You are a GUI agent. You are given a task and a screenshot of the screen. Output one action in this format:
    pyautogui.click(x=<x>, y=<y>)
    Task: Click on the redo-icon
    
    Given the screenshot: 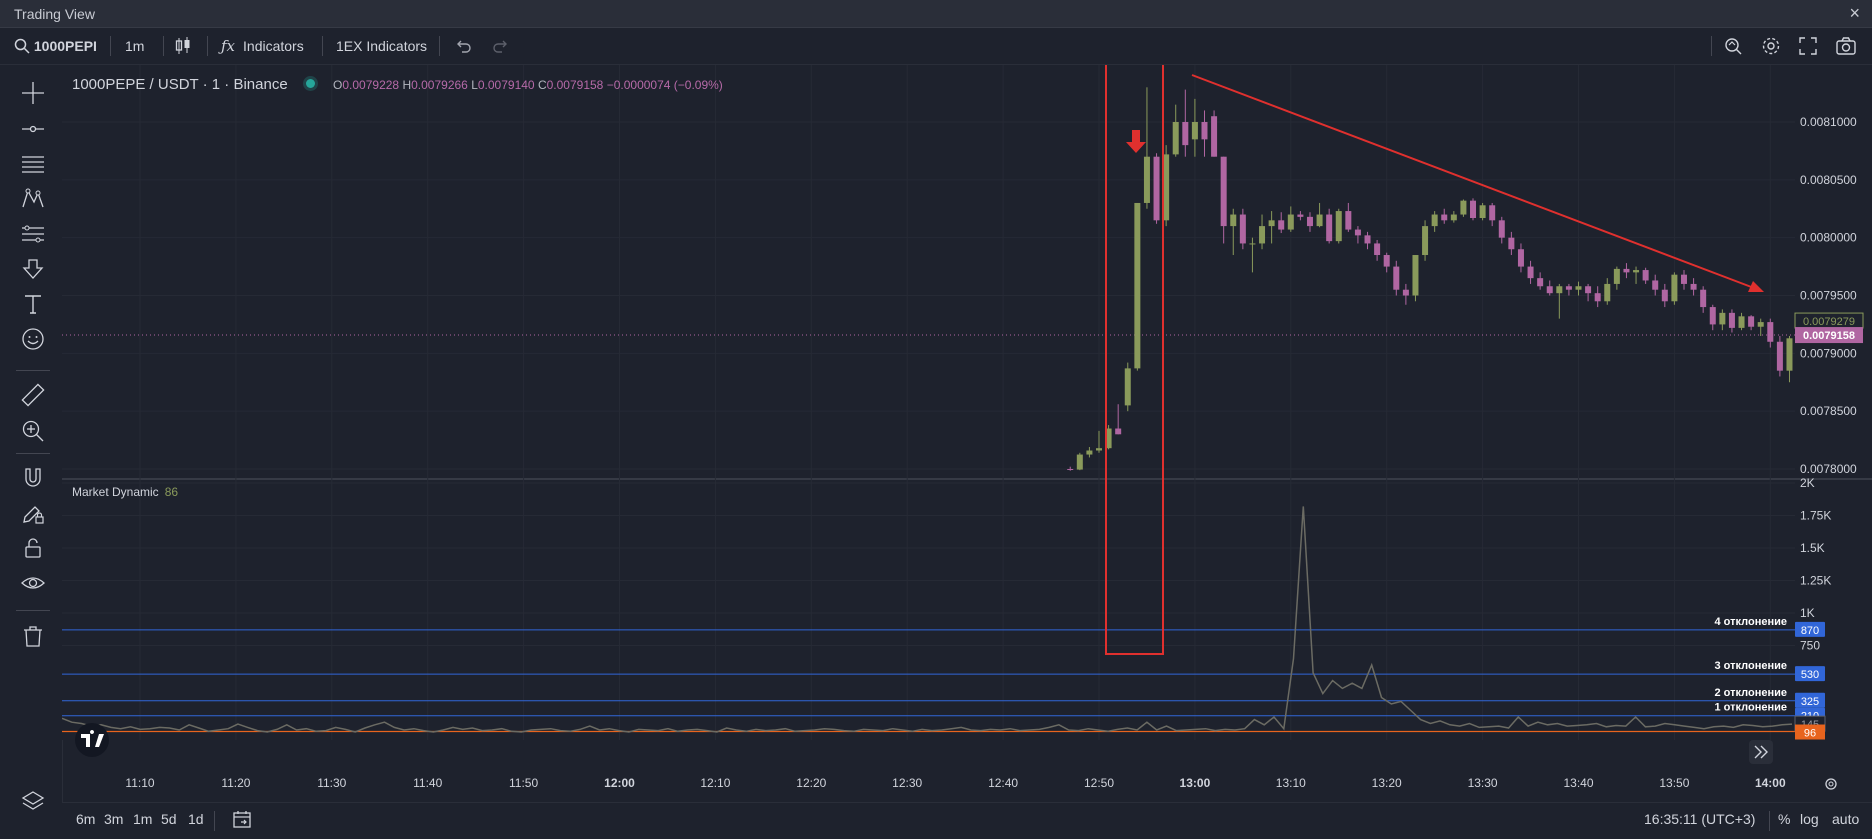 What is the action you would take?
    pyautogui.click(x=500, y=46)
    